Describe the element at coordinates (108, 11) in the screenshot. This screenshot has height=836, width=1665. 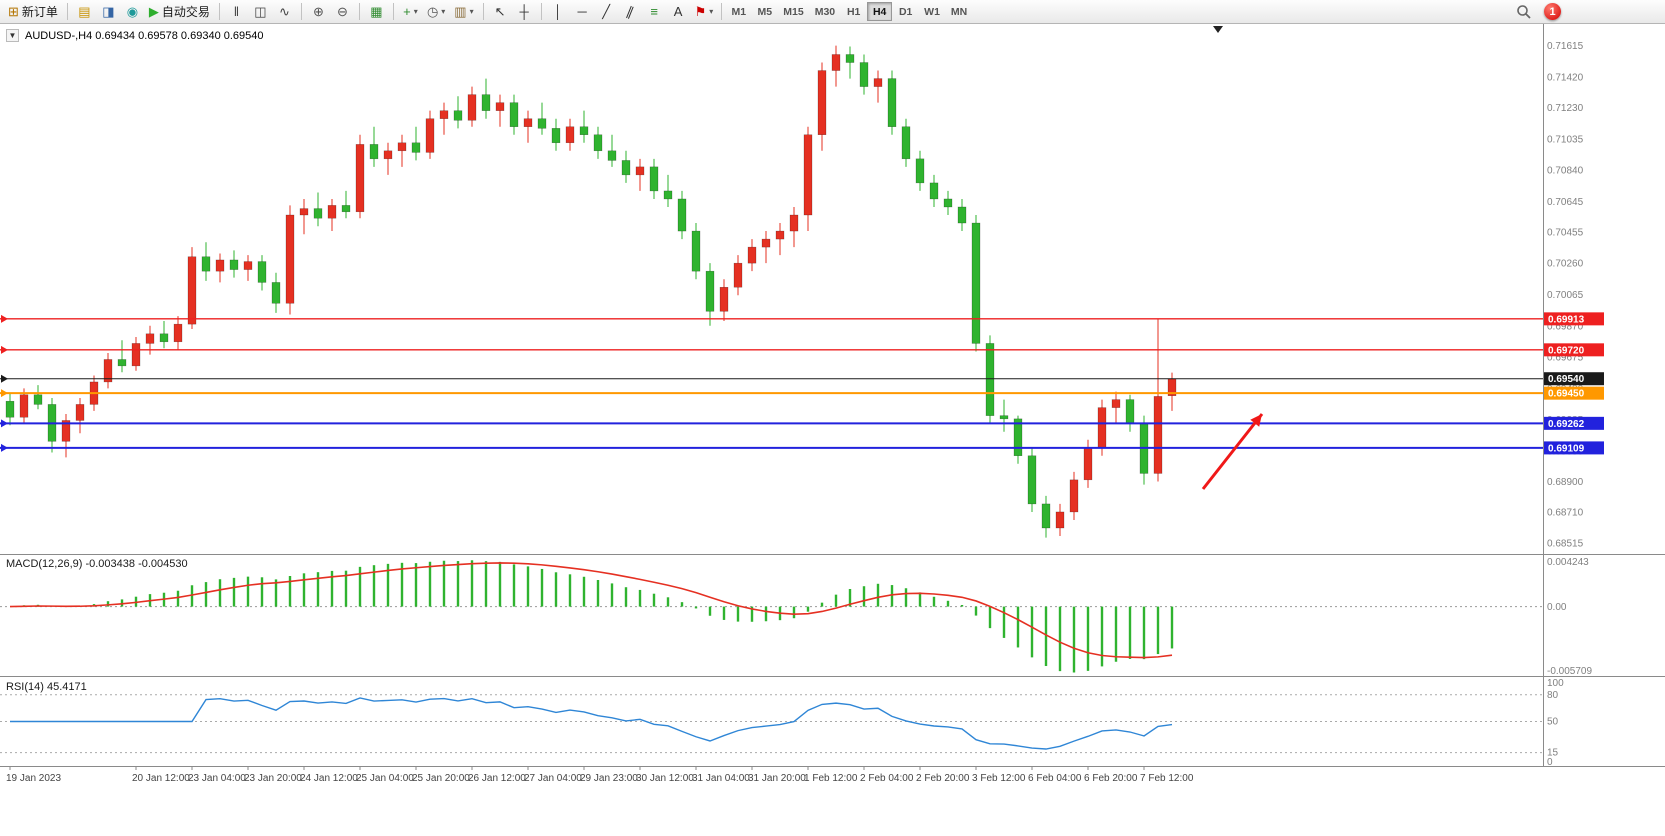
I see `data-window-button: ◨` at that location.